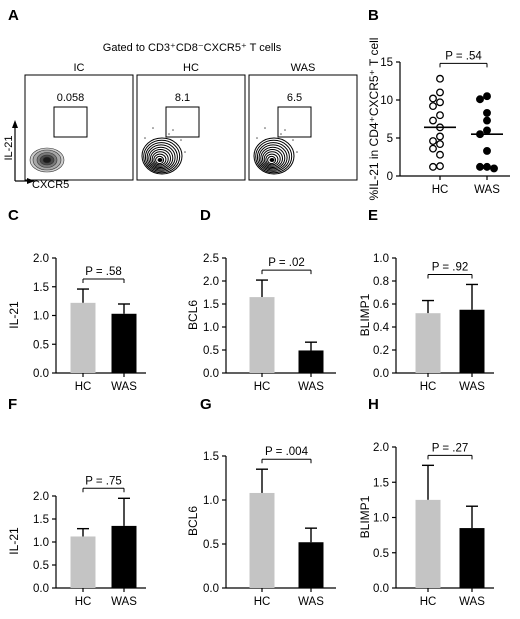 The image size is (520, 619). What do you see at coordinates (386, 63) in the screenshot?
I see `y-tick-label: 15` at bounding box center [386, 63].